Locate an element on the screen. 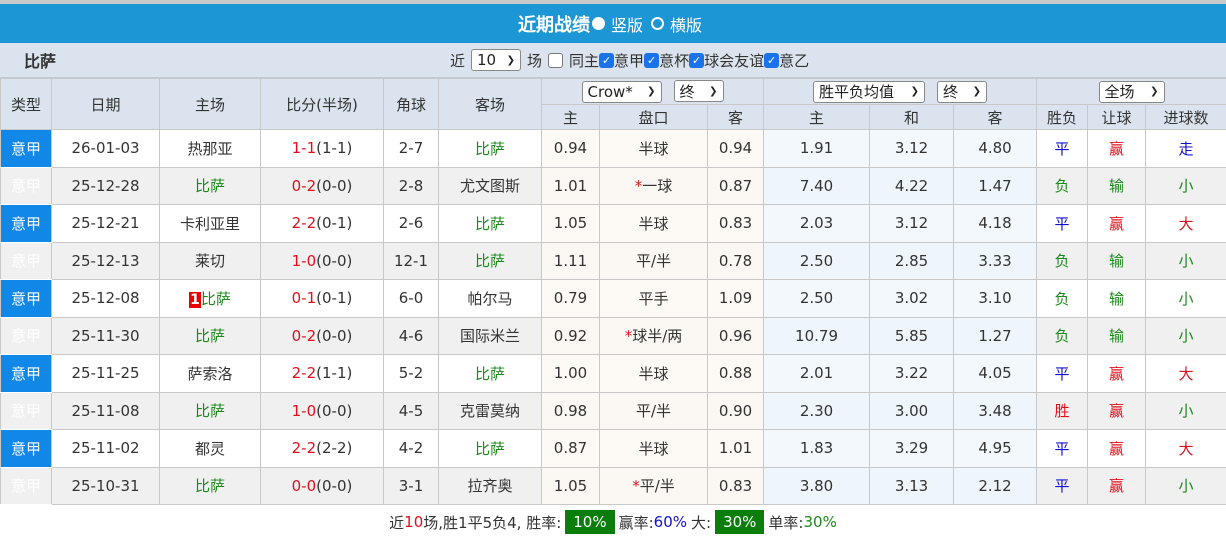 The width and height of the screenshot is (1226, 539). chevron-down-icon: ❯ is located at coordinates (713, 91).